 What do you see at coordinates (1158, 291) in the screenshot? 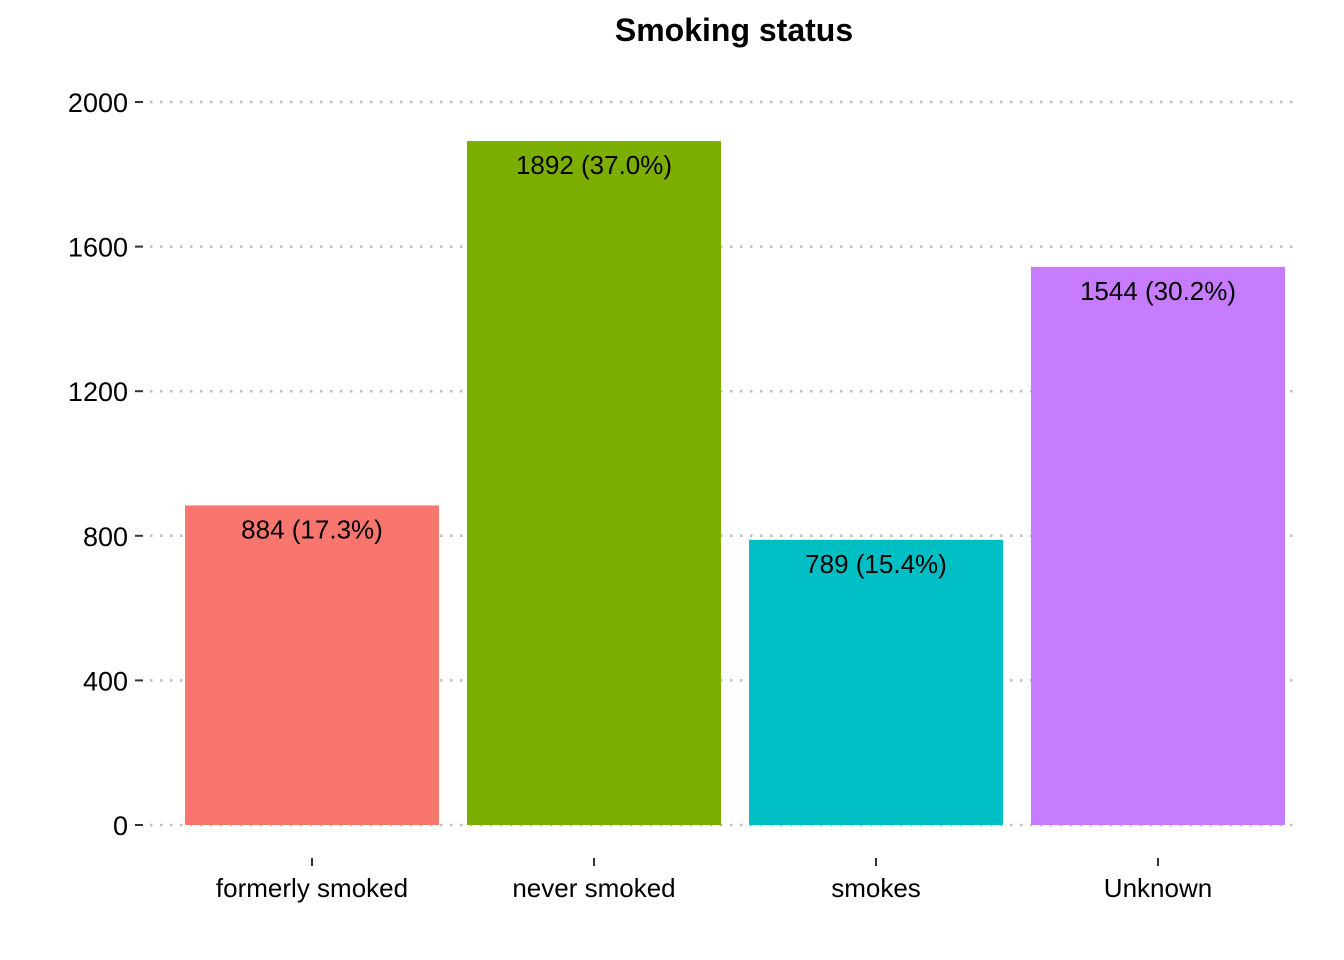
I see `data-label: 1544 (30.2%)` at bounding box center [1158, 291].